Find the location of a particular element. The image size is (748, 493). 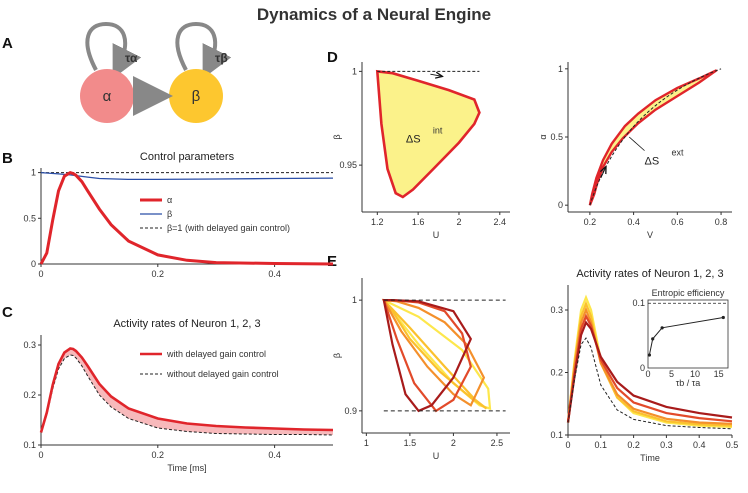

legend-entry-label: β is located at coordinates (169, 214).